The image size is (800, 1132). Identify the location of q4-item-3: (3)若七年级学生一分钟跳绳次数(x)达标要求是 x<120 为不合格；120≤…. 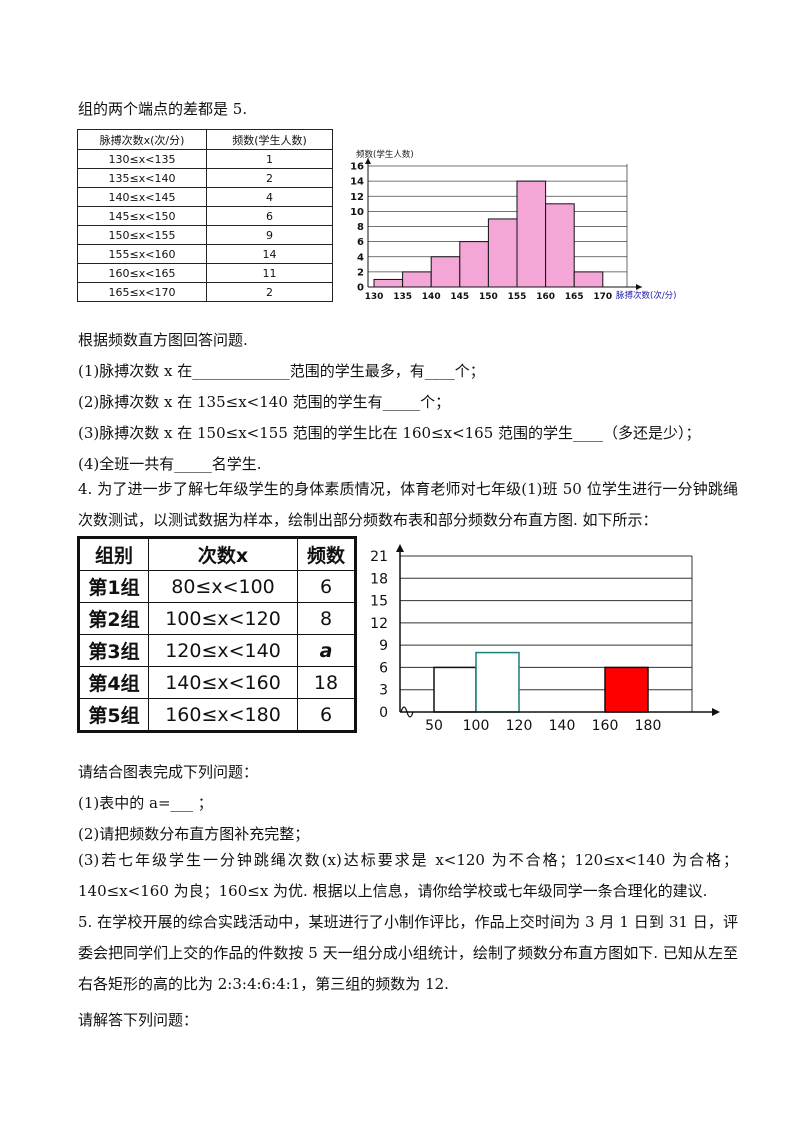
(408, 875).